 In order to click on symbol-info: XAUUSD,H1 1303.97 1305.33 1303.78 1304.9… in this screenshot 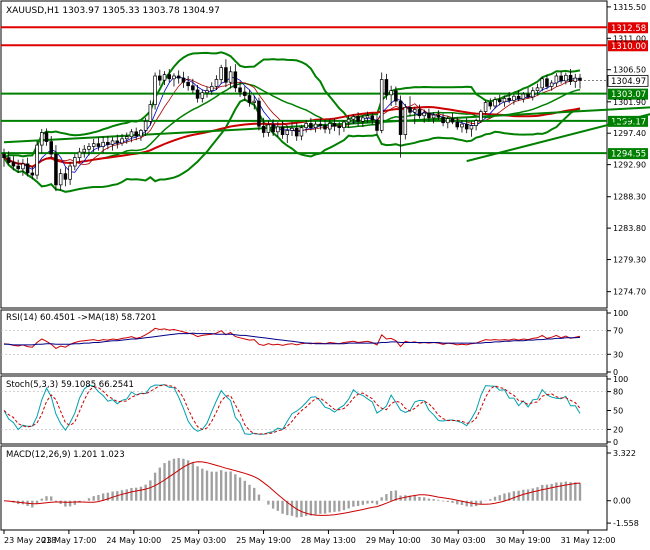, I will do `click(113, 11)`.